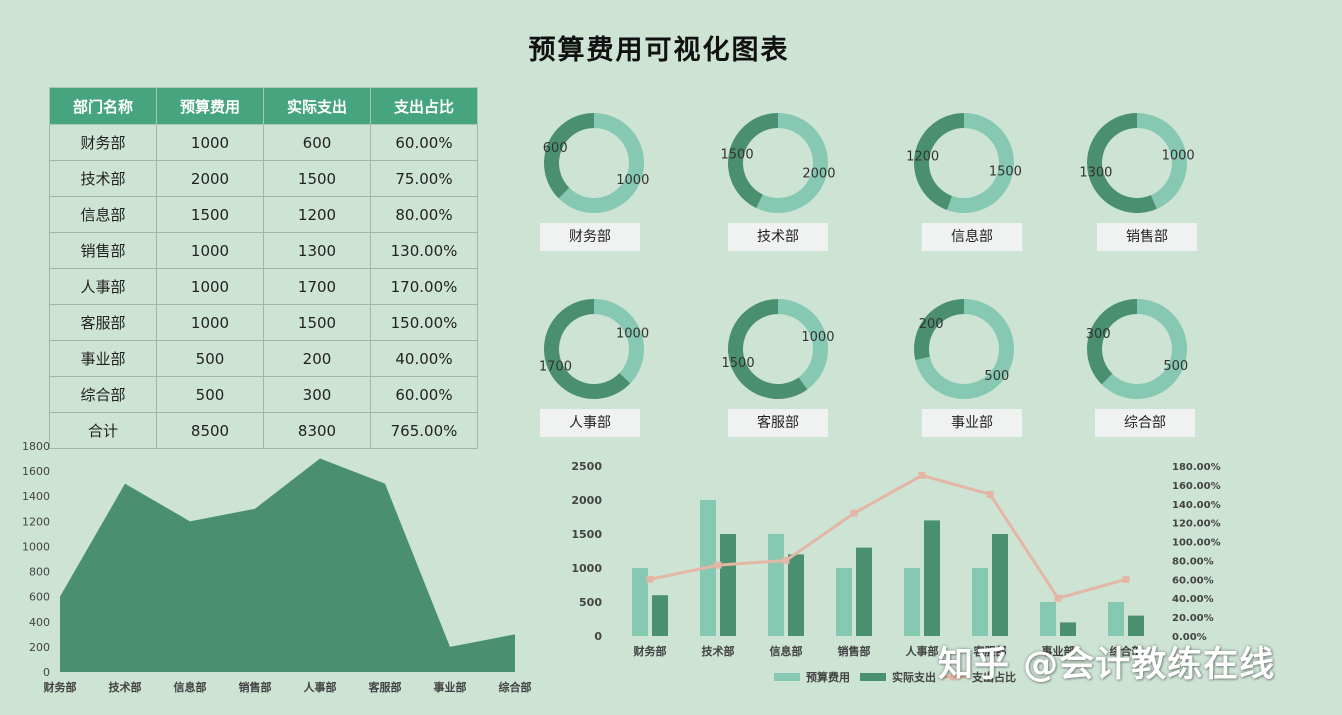  I want to click on donut-data-label: 1200, so click(922, 157).